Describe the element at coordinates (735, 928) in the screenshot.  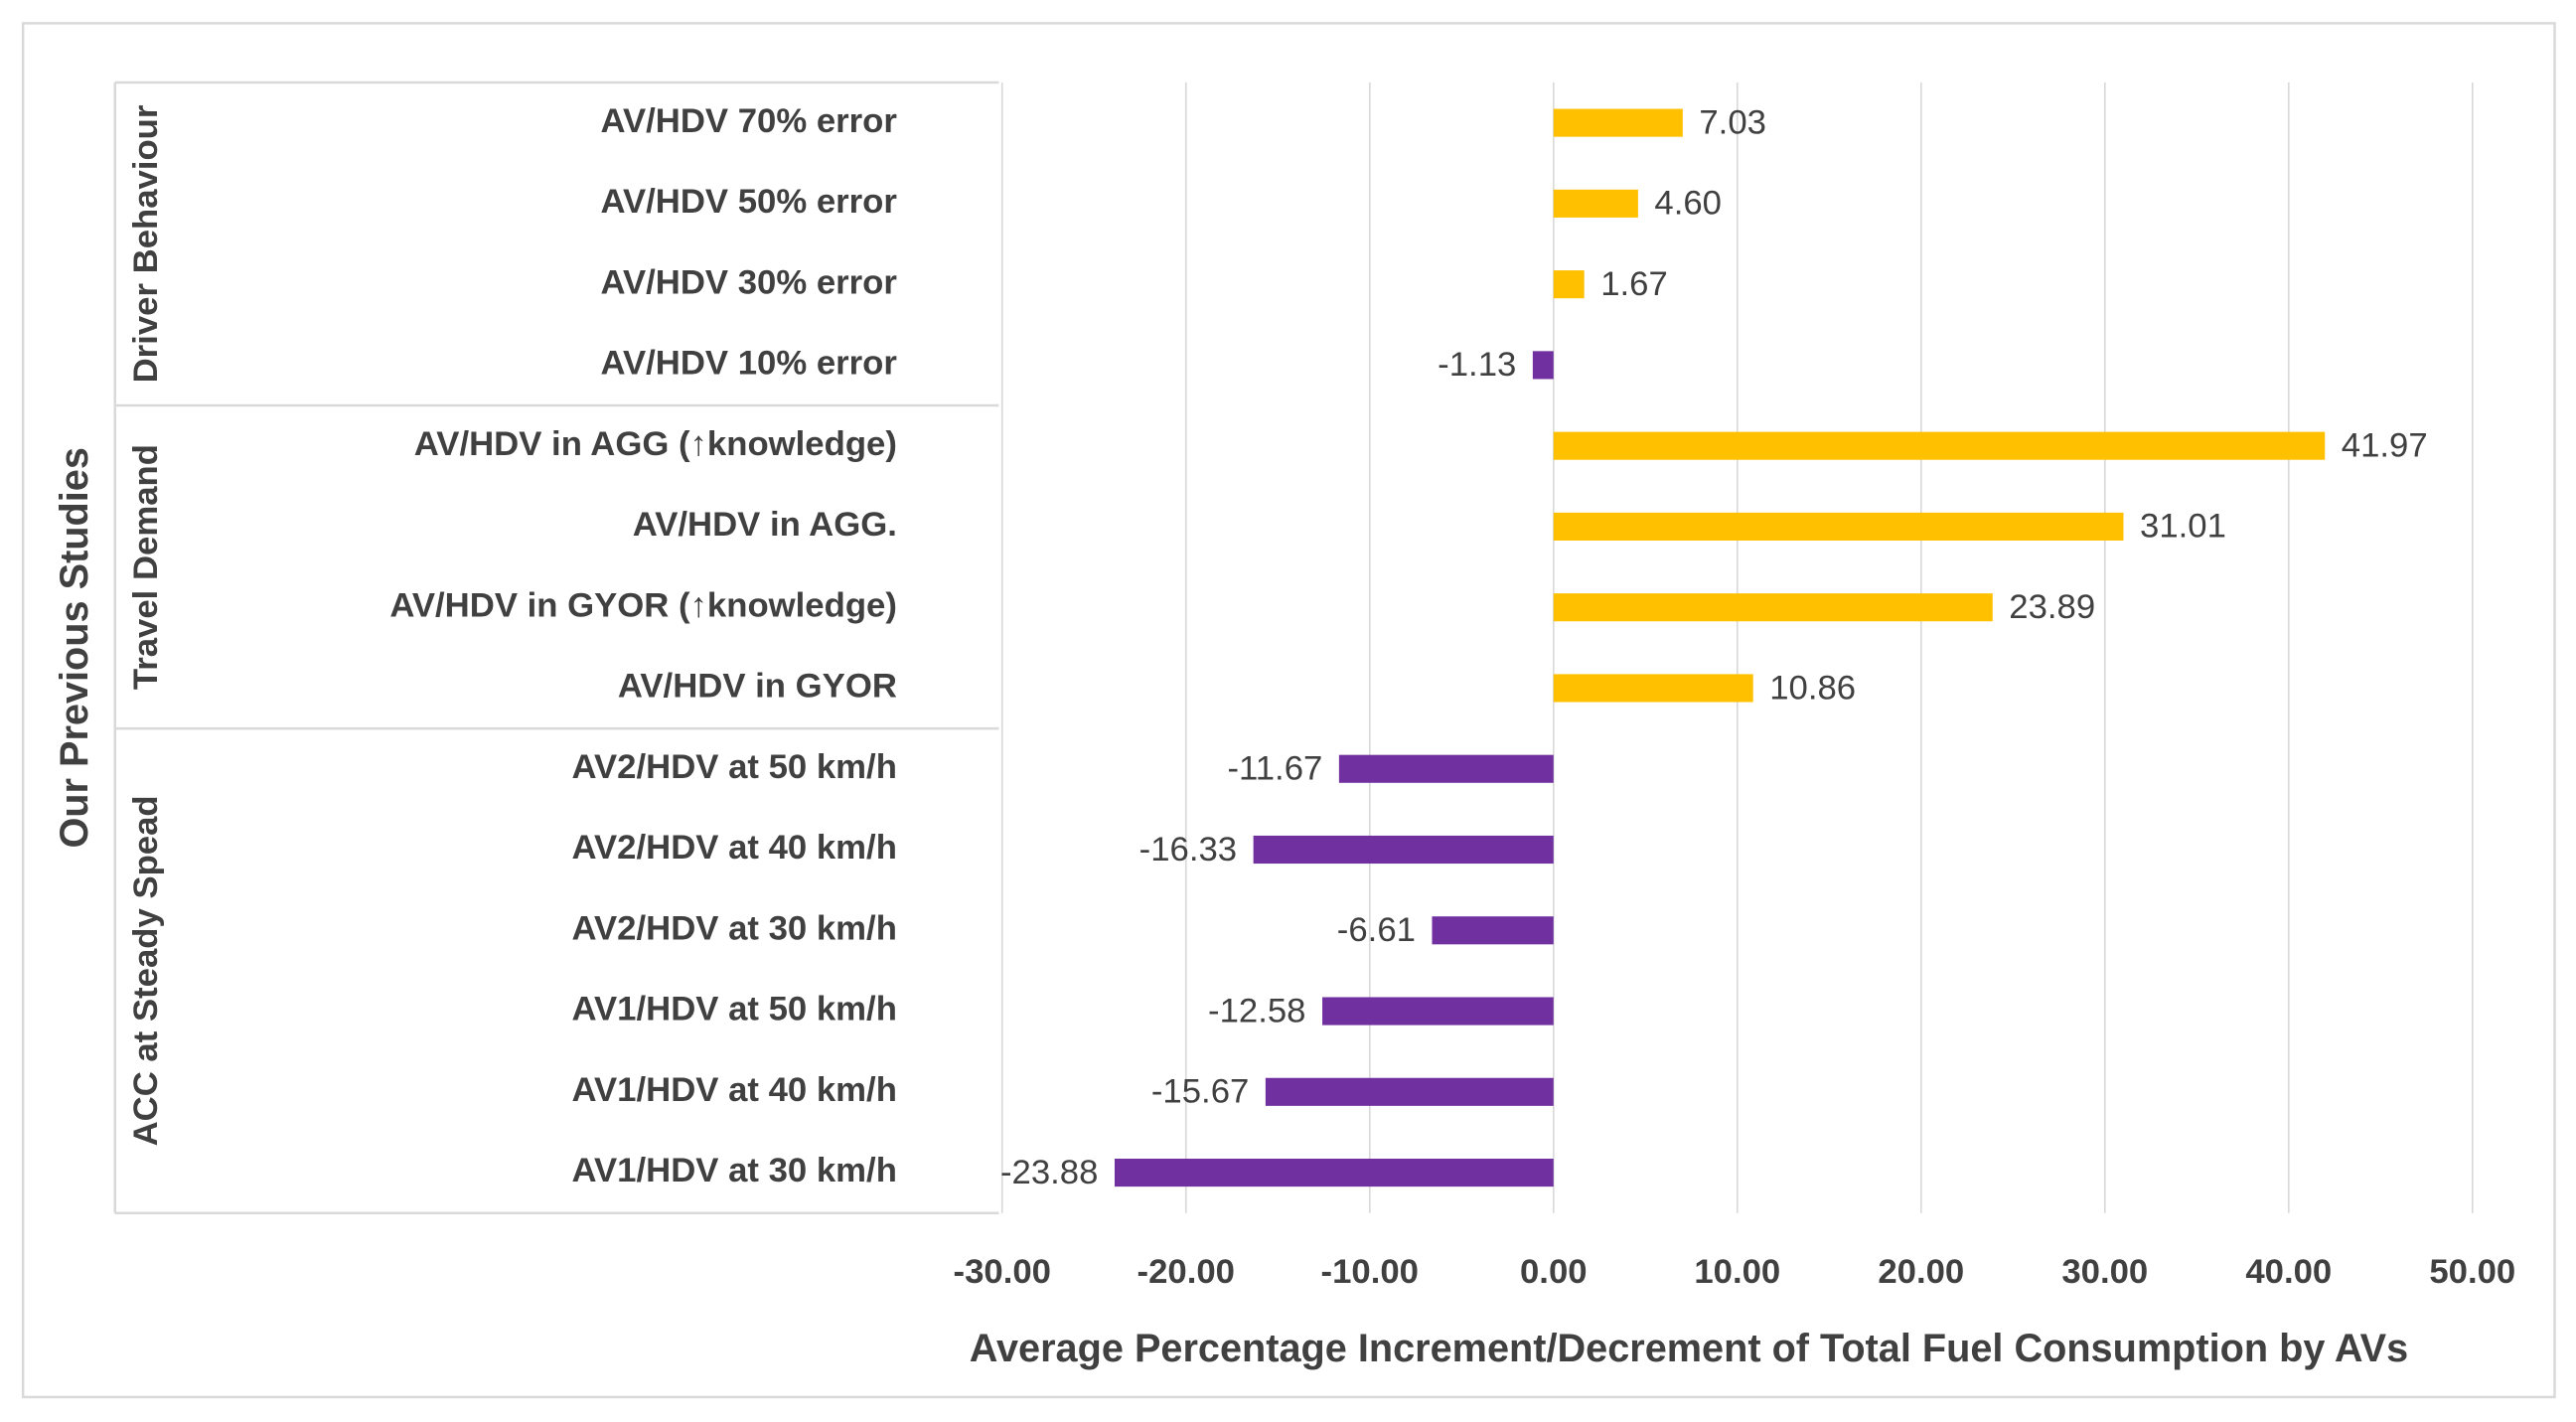
I see `y-tick-label: AV2/HDV at 30 km/h` at that location.